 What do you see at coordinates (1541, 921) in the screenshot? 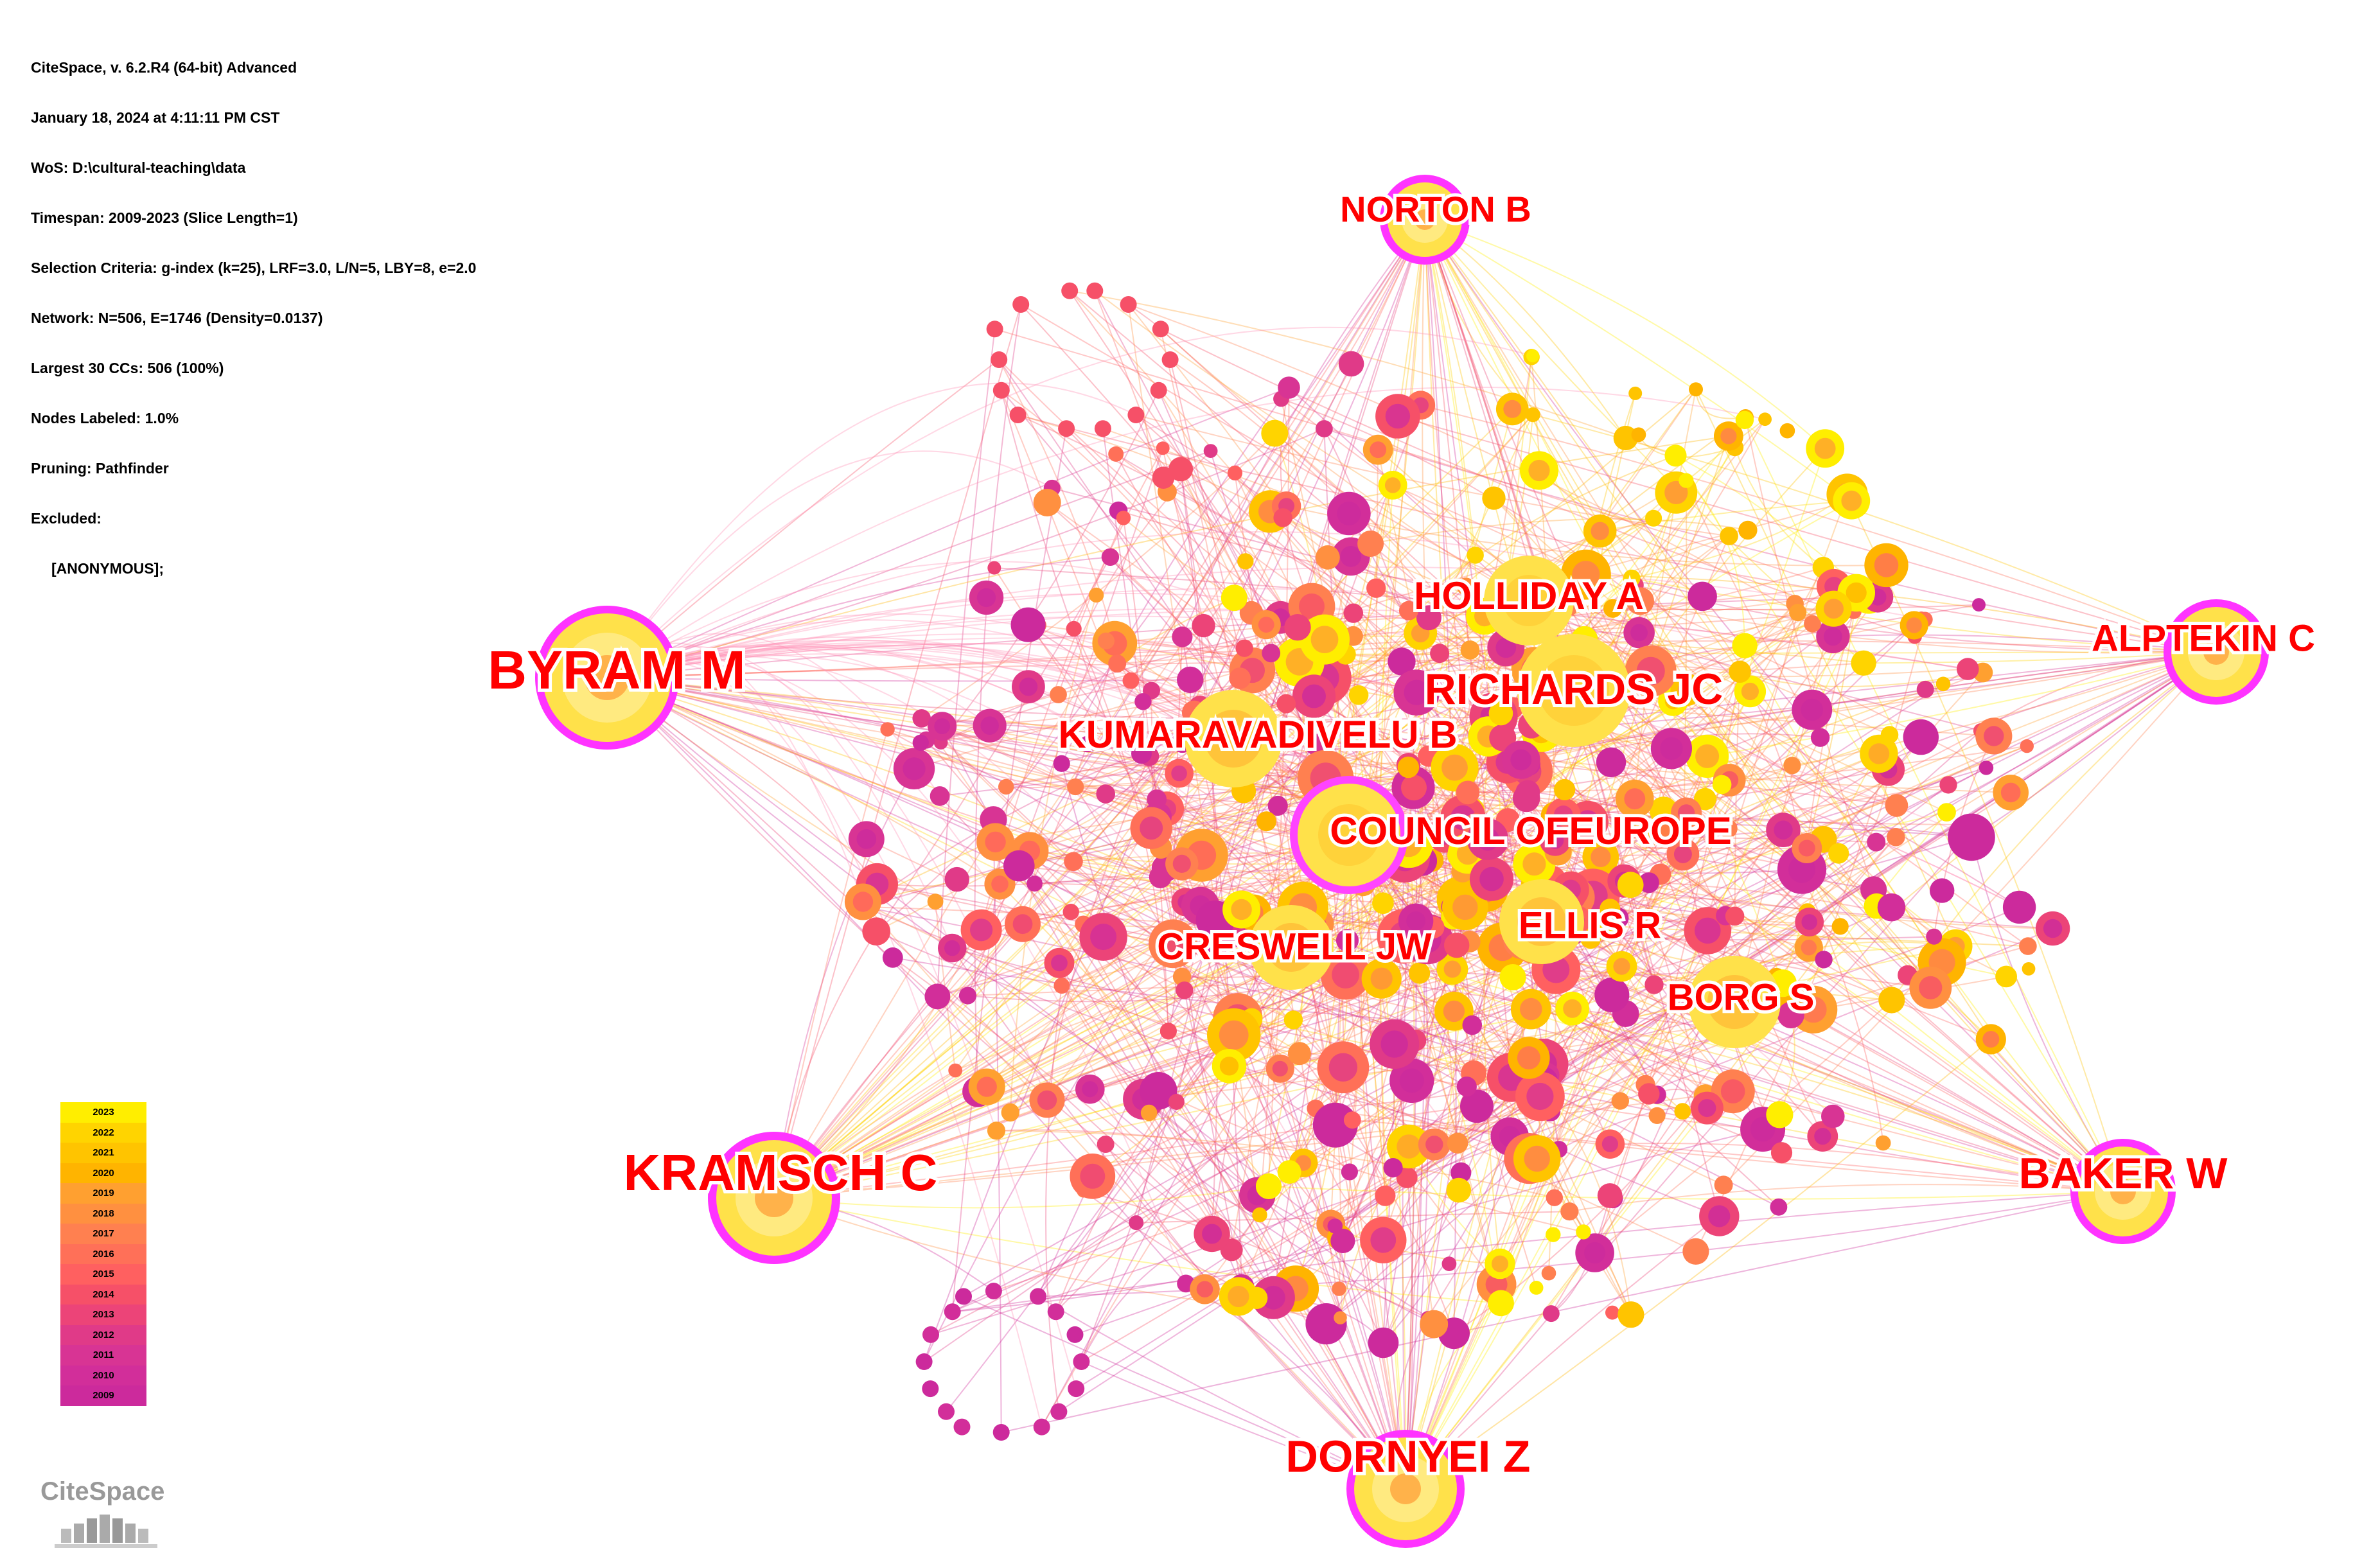
I see `node-ellis` at bounding box center [1541, 921].